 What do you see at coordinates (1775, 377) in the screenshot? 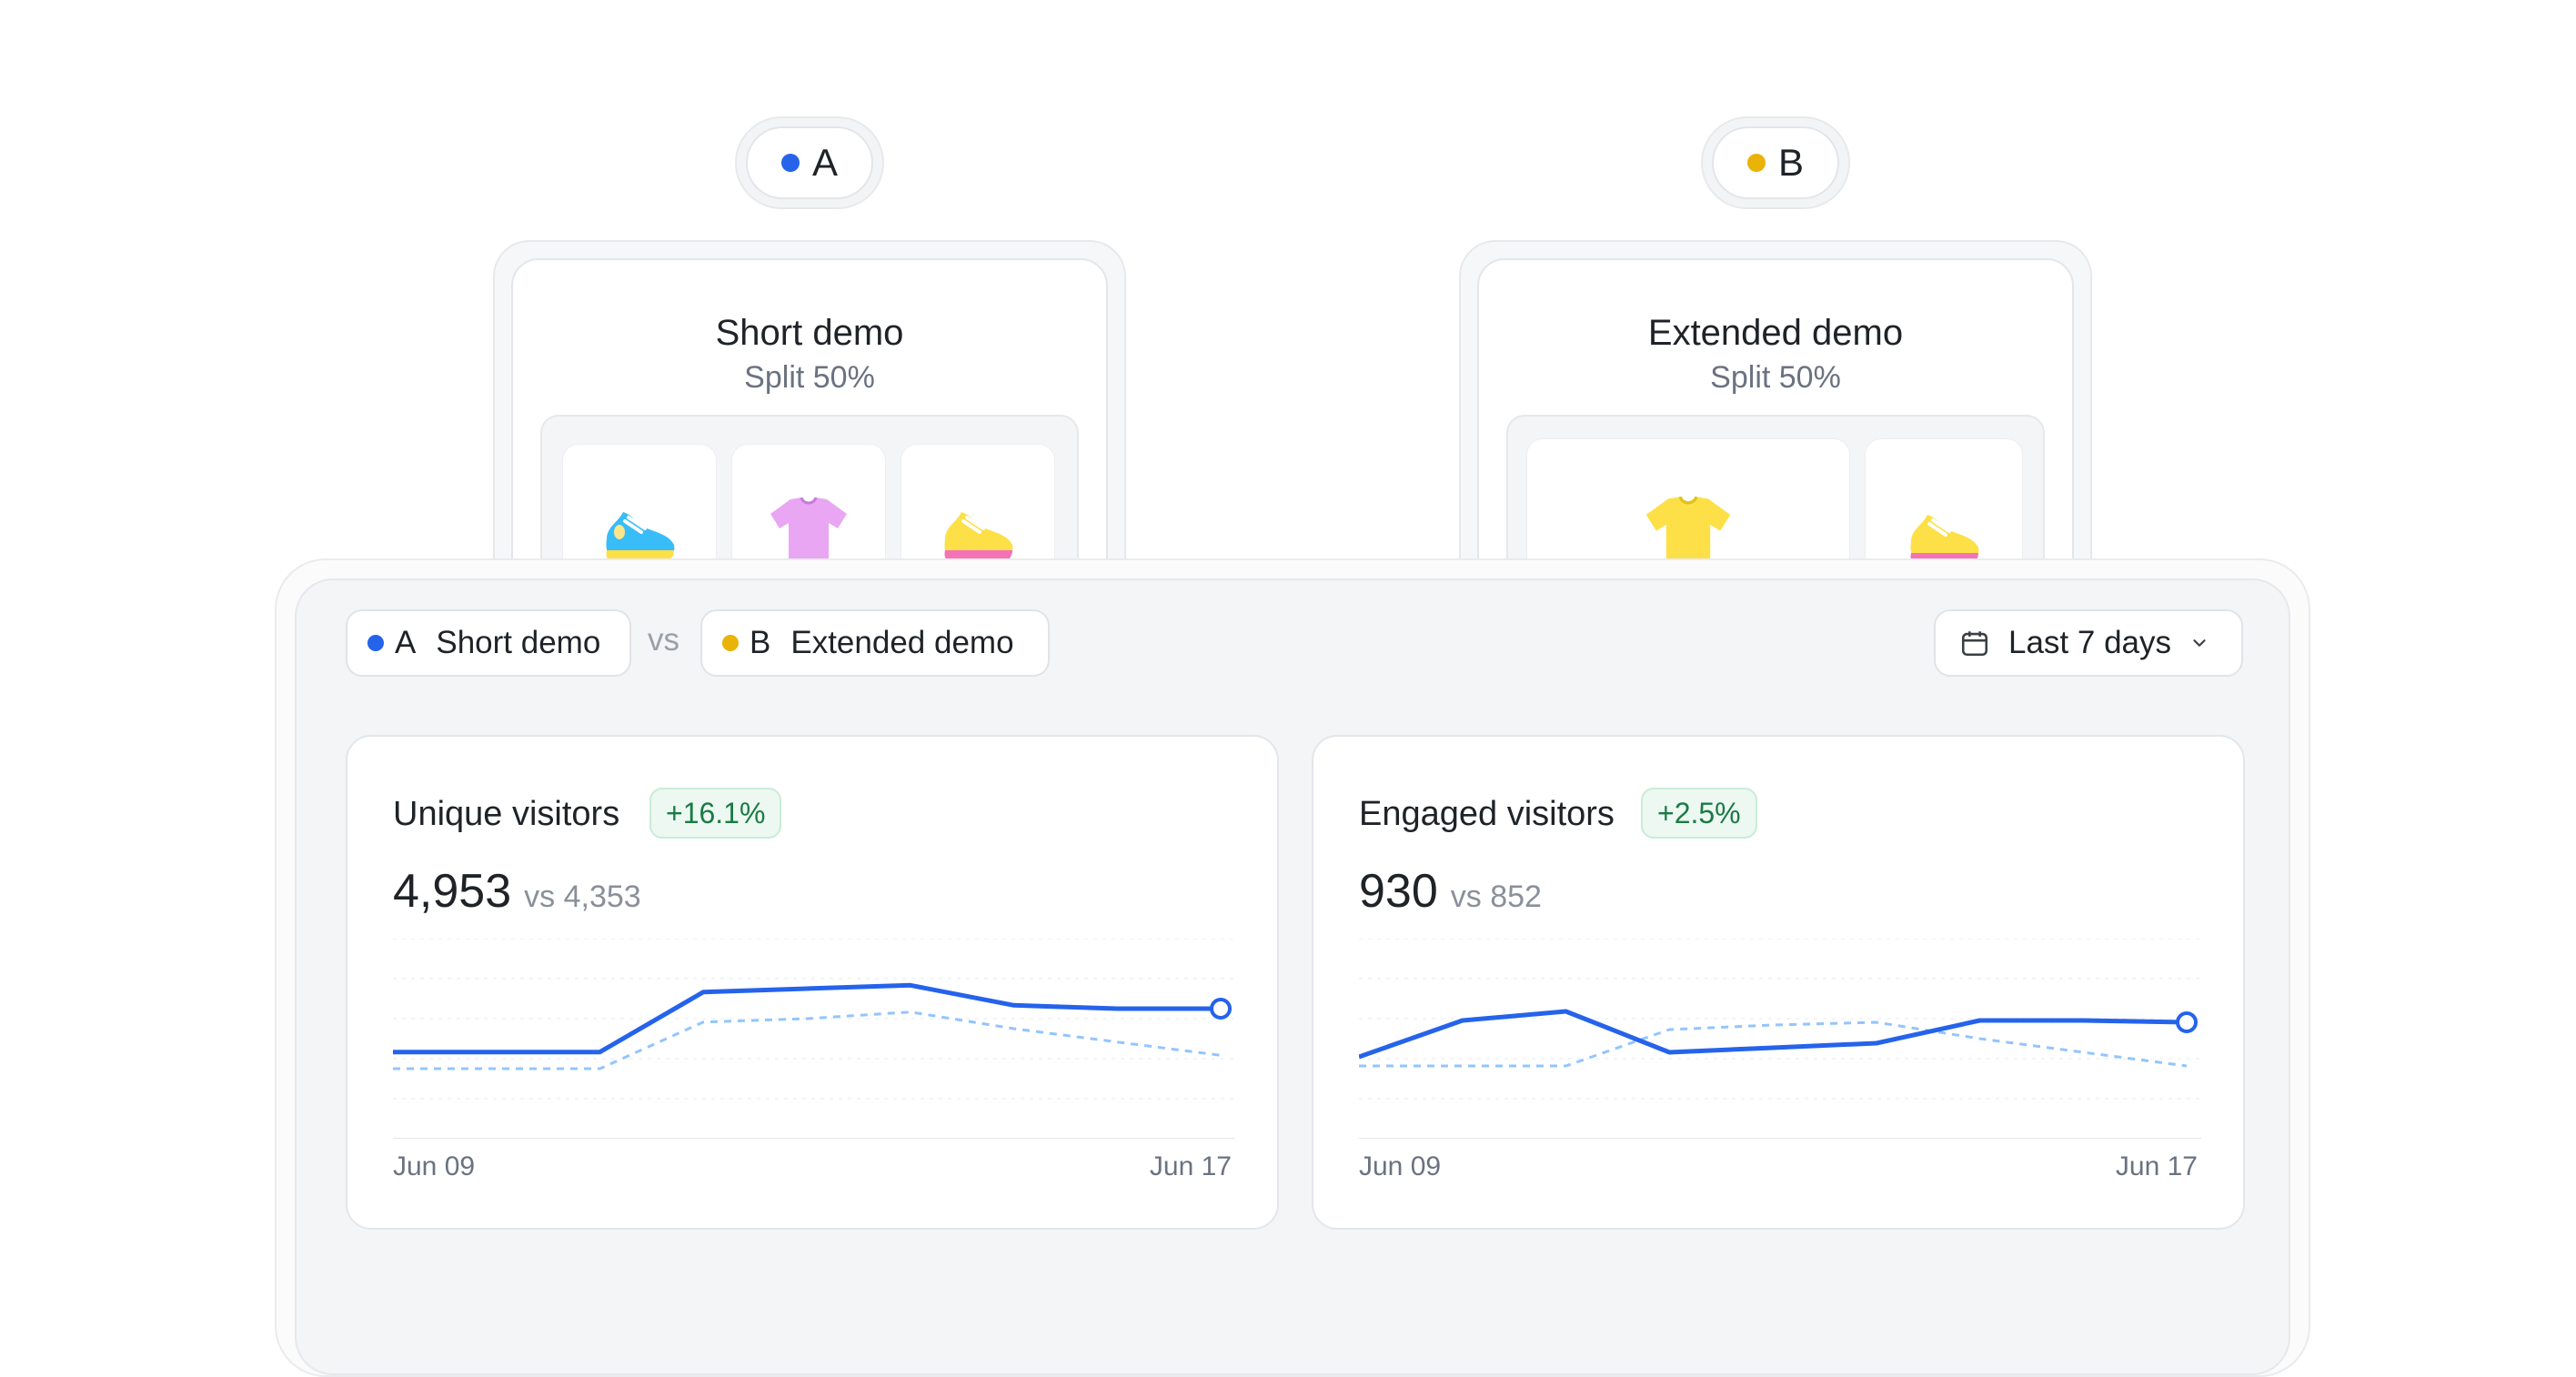
I see `variant-b-split: Split 50%` at bounding box center [1775, 377].